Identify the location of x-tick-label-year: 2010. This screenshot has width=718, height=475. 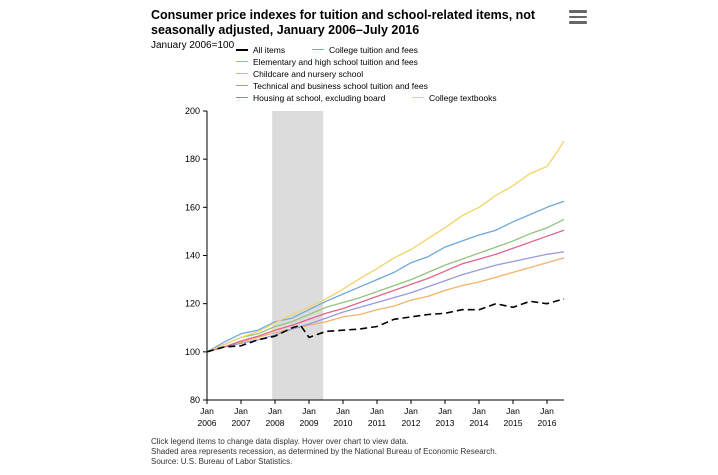
(343, 423).